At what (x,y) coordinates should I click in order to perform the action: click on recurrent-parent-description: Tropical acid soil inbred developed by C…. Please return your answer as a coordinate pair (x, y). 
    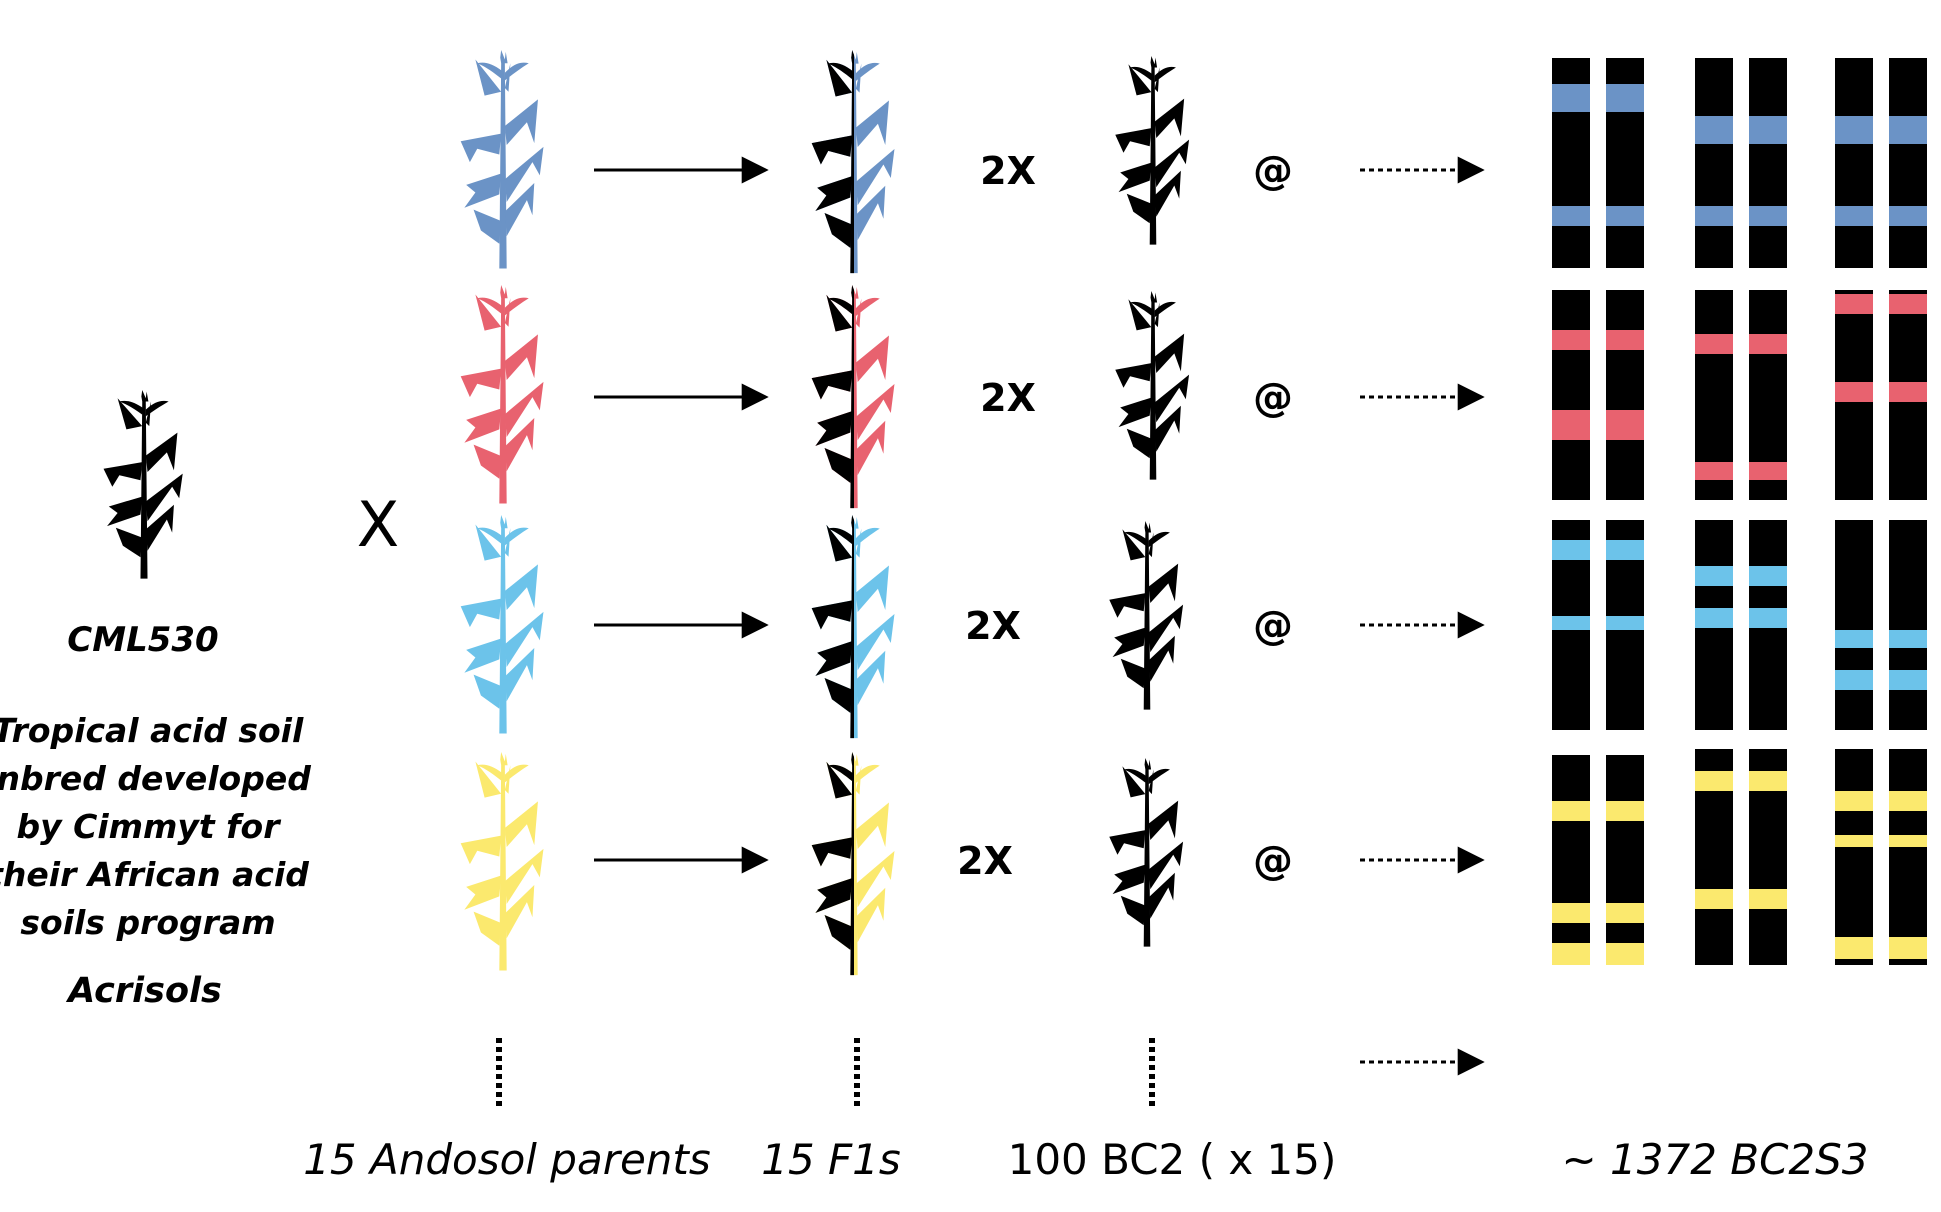
    Looking at the image, I should click on (155, 826).